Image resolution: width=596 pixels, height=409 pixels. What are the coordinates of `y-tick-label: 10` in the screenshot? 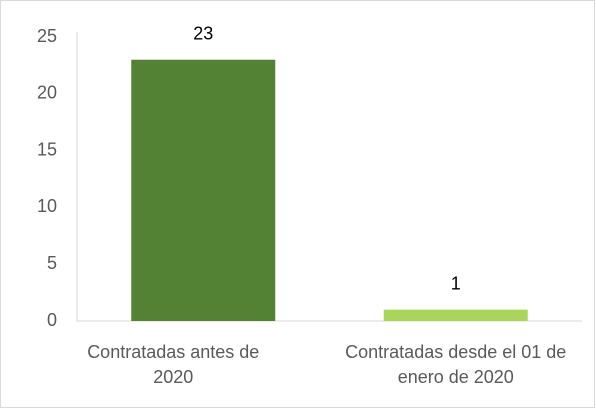 It's located at (47, 206).